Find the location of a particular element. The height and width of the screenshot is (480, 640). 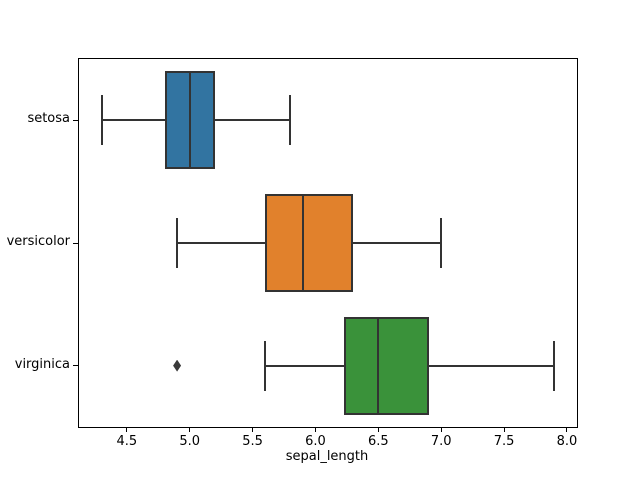

x-tick-label: 8.0 is located at coordinates (567, 441).